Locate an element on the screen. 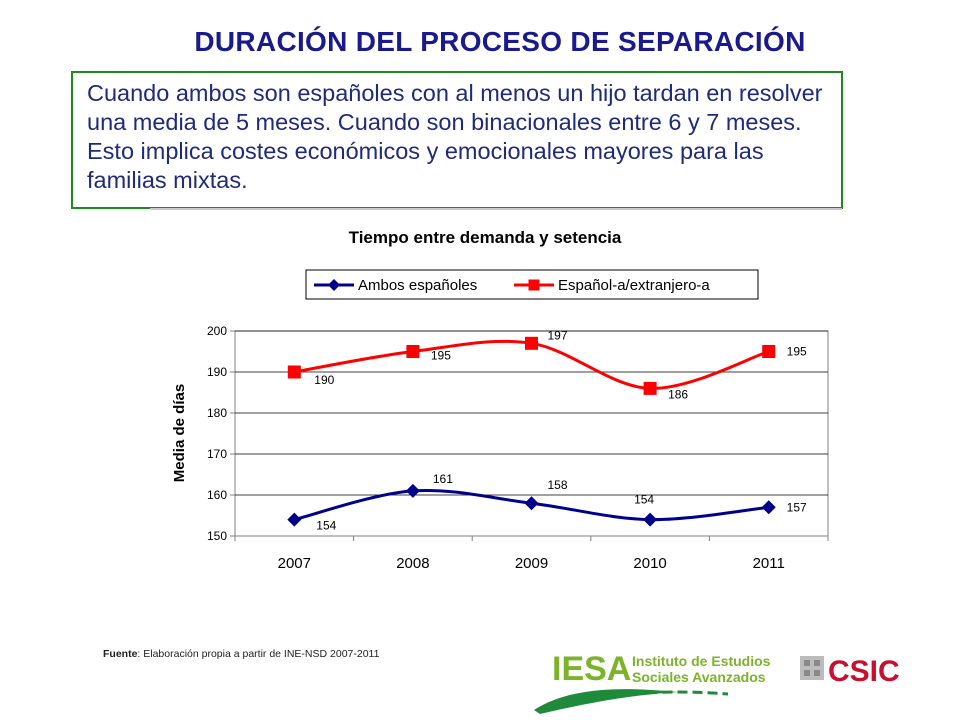 This screenshot has width=960, height=720. csic-logo: CSIC is located at coordinates (850, 671).